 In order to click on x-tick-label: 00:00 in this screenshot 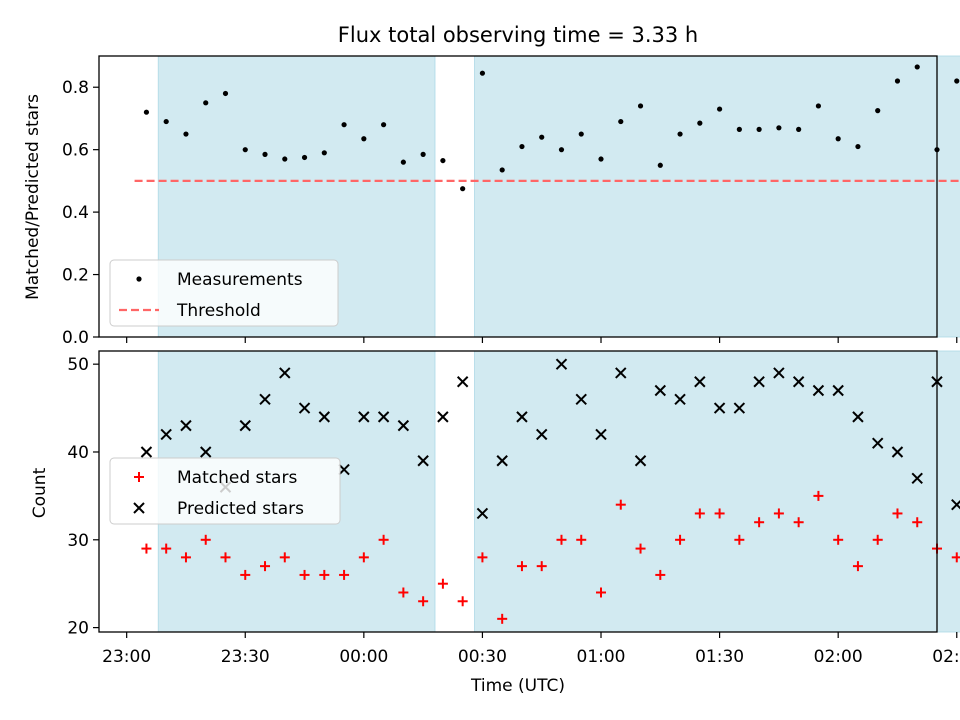, I will do `click(363, 657)`.